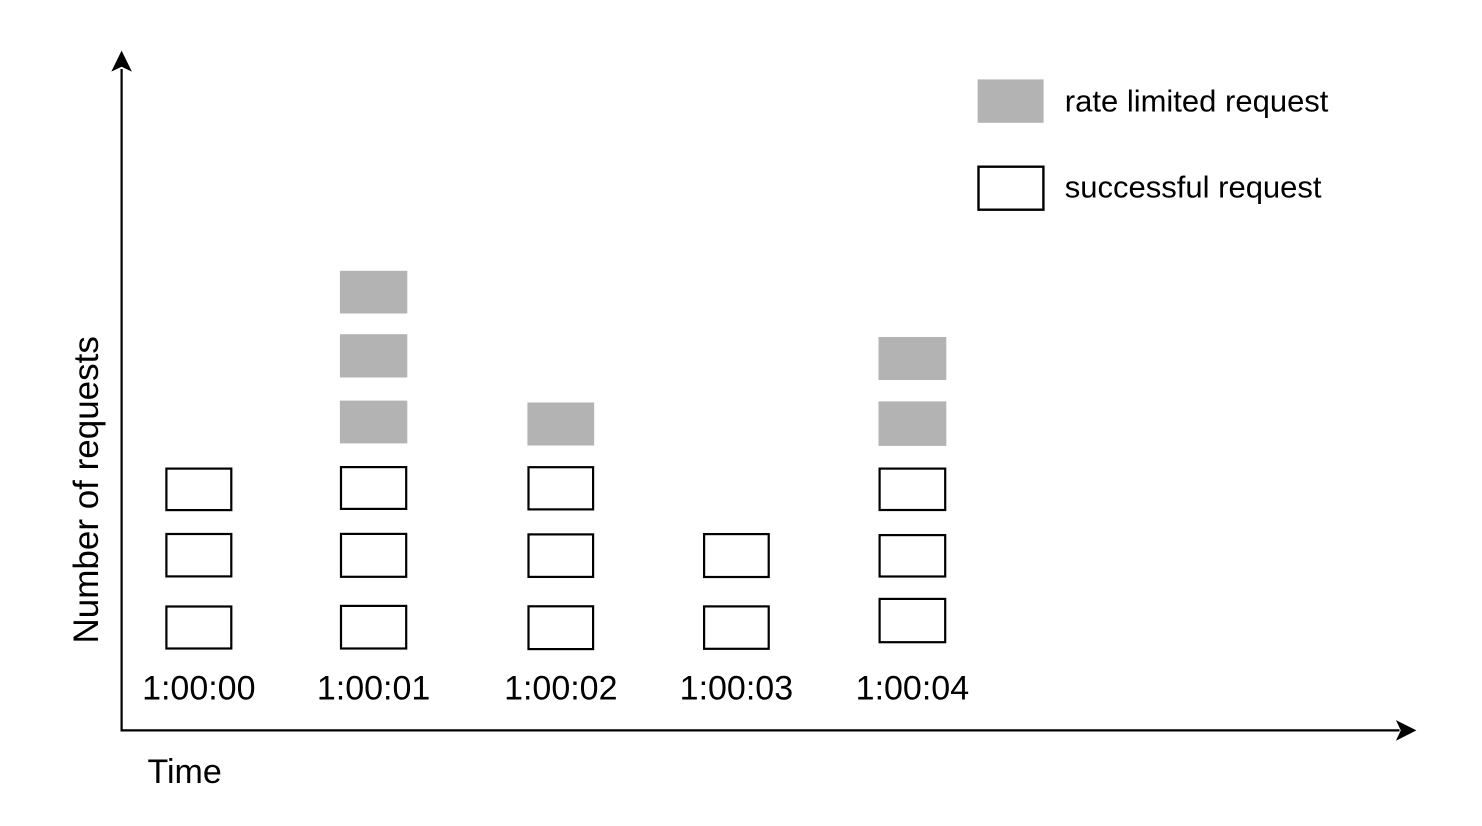  I want to click on svg-text: Number of requests, so click(86, 489).